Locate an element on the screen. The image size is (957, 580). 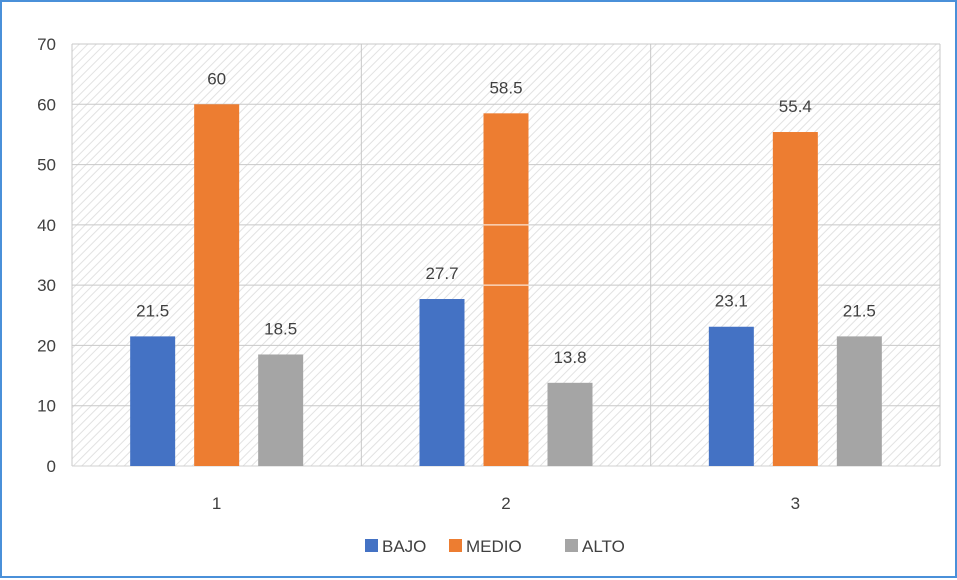
x-axis: 1 2 3 is located at coordinates (506, 503).